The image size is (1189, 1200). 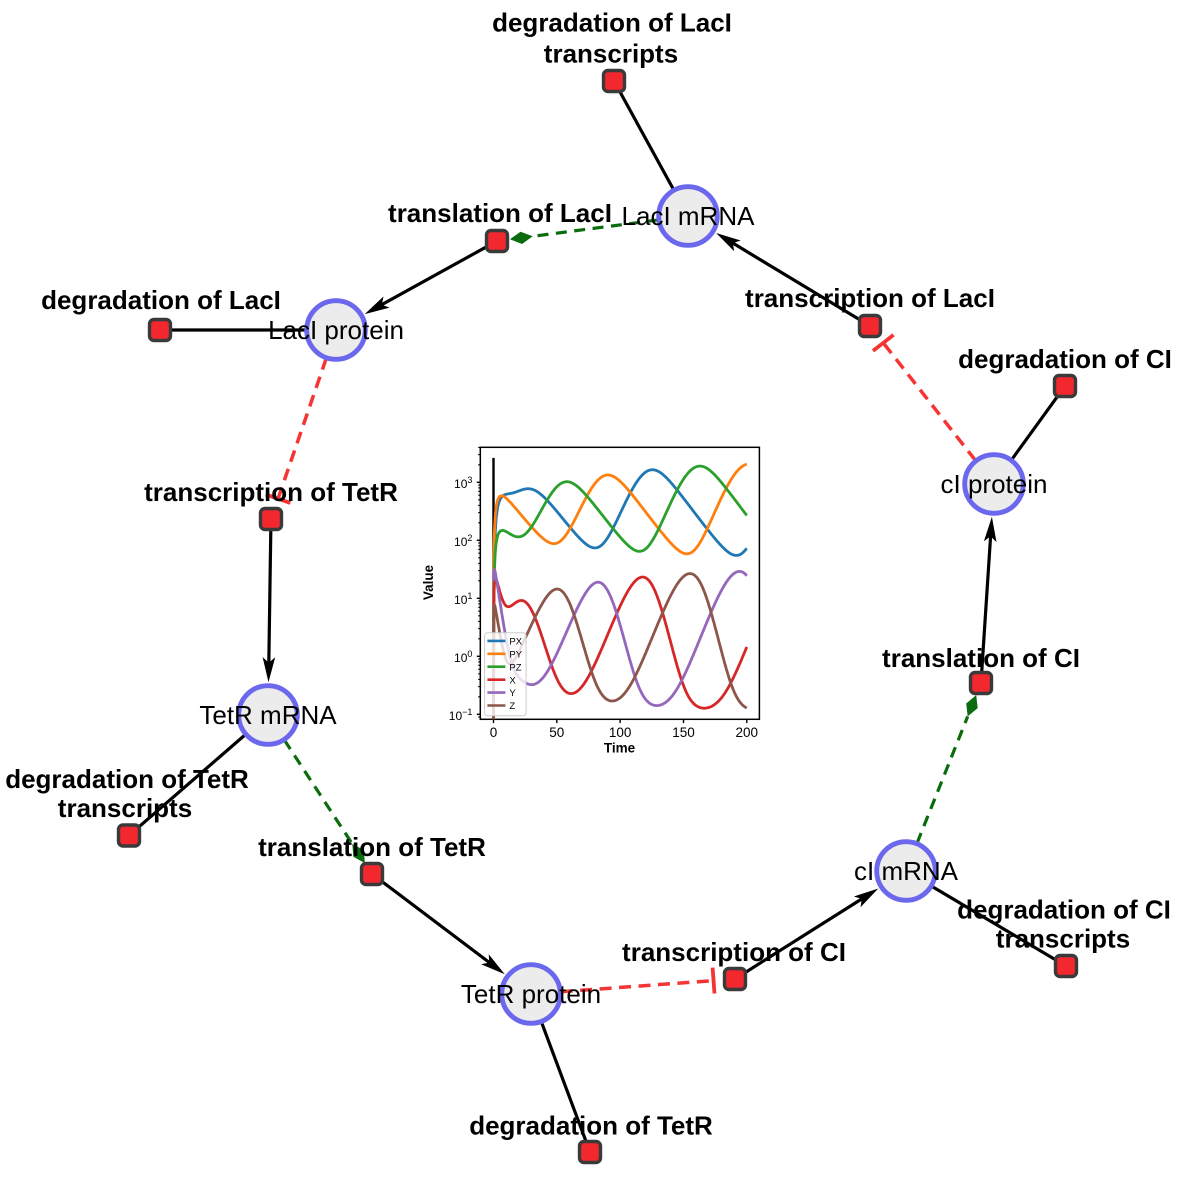 I want to click on svg-text: cI mRNA, so click(x=906, y=871).